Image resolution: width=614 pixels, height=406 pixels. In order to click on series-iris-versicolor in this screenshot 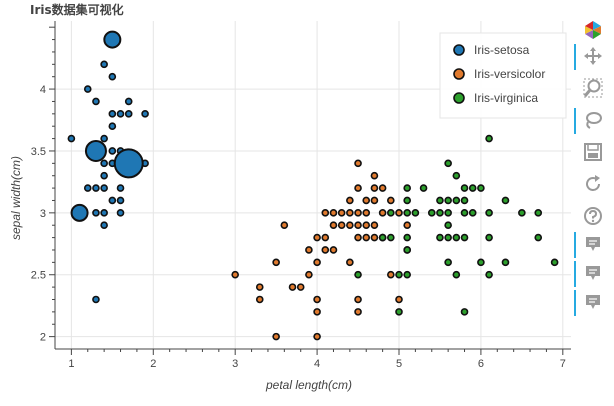, I will do `click(321, 250)`.